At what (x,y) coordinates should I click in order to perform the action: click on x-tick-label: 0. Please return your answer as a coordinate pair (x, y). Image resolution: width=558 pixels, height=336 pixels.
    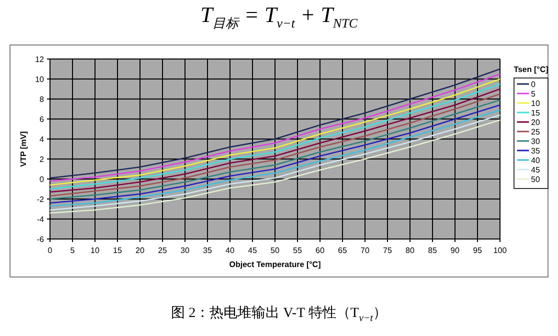
    Looking at the image, I should click on (50, 250).